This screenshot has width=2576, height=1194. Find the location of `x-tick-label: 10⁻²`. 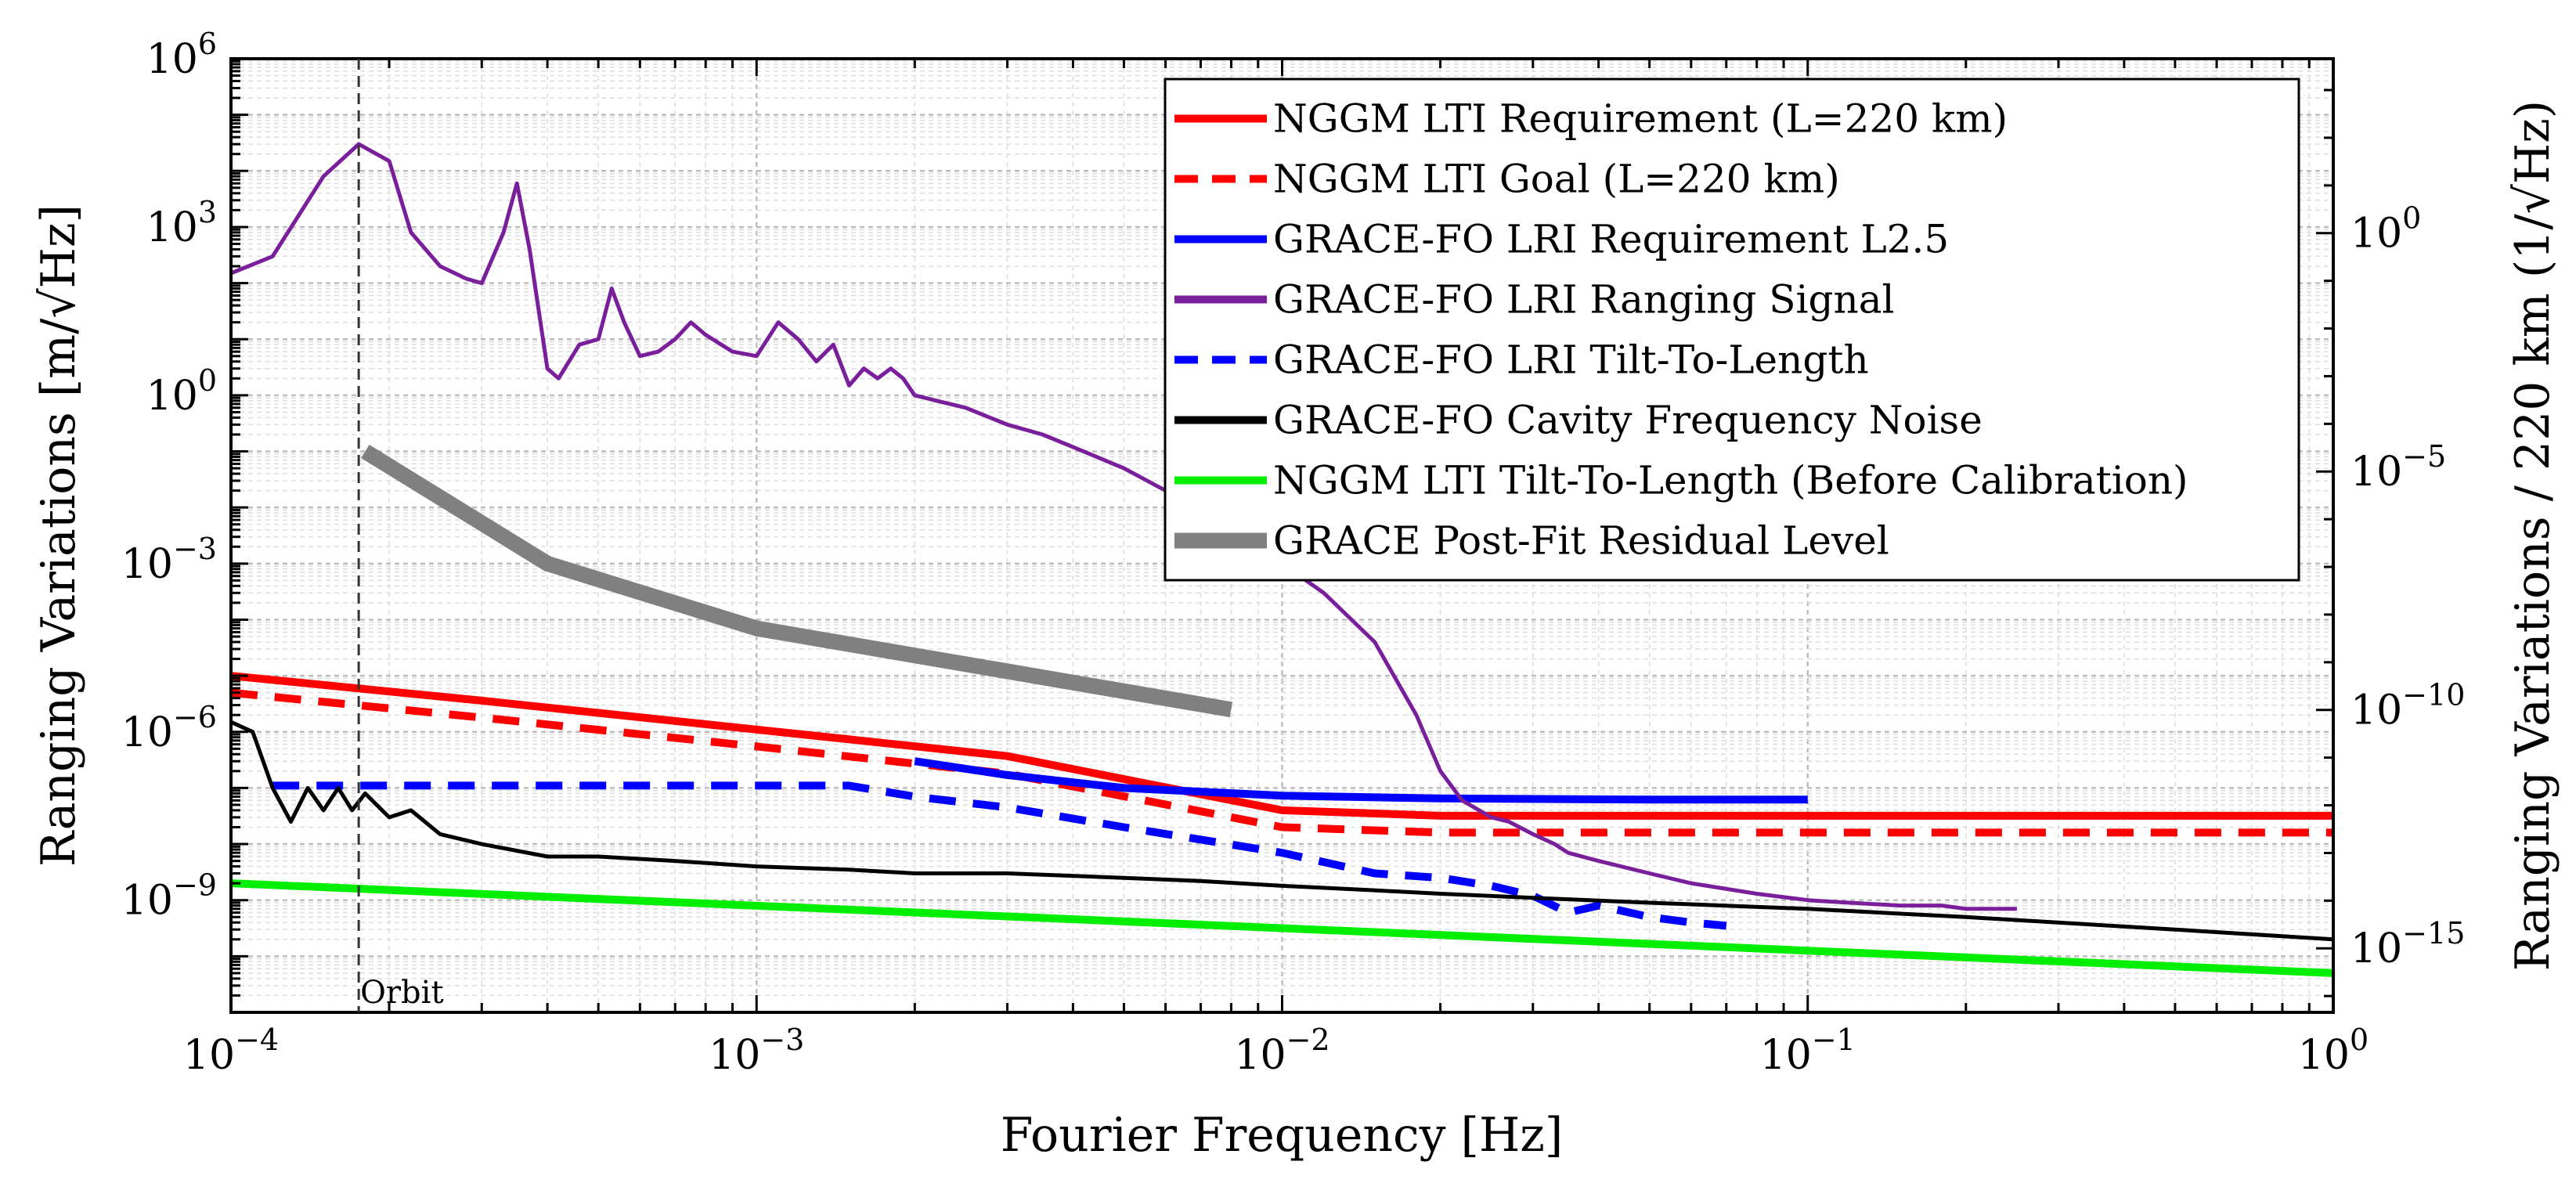

x-tick-label: 10⁻² is located at coordinates (1281, 1051).